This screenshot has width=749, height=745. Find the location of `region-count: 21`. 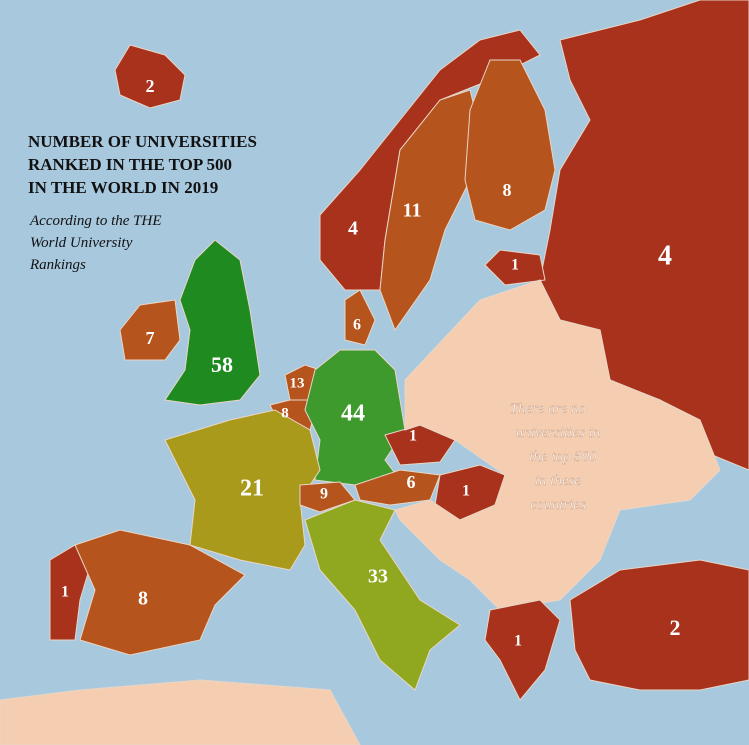

region-count: 21 is located at coordinates (252, 489).